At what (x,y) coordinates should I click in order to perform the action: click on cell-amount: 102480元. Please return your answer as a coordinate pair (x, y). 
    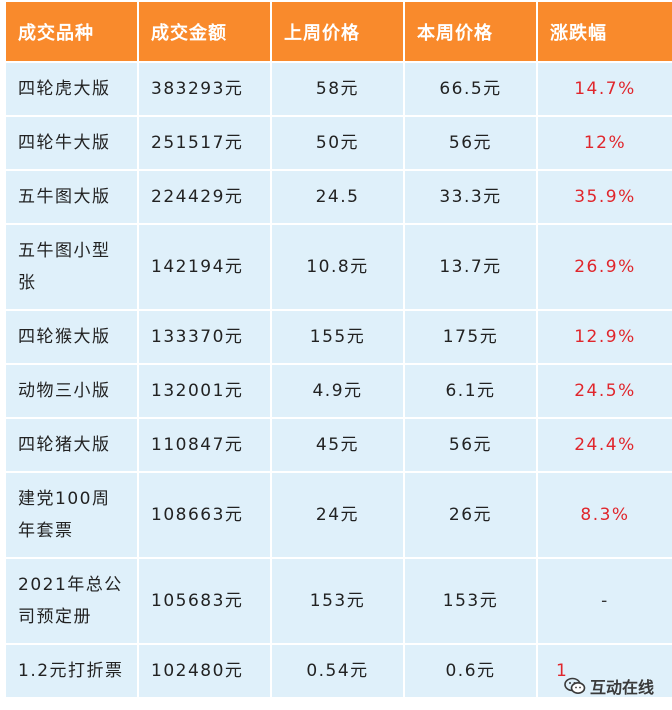
    Looking at the image, I should click on (204, 671).